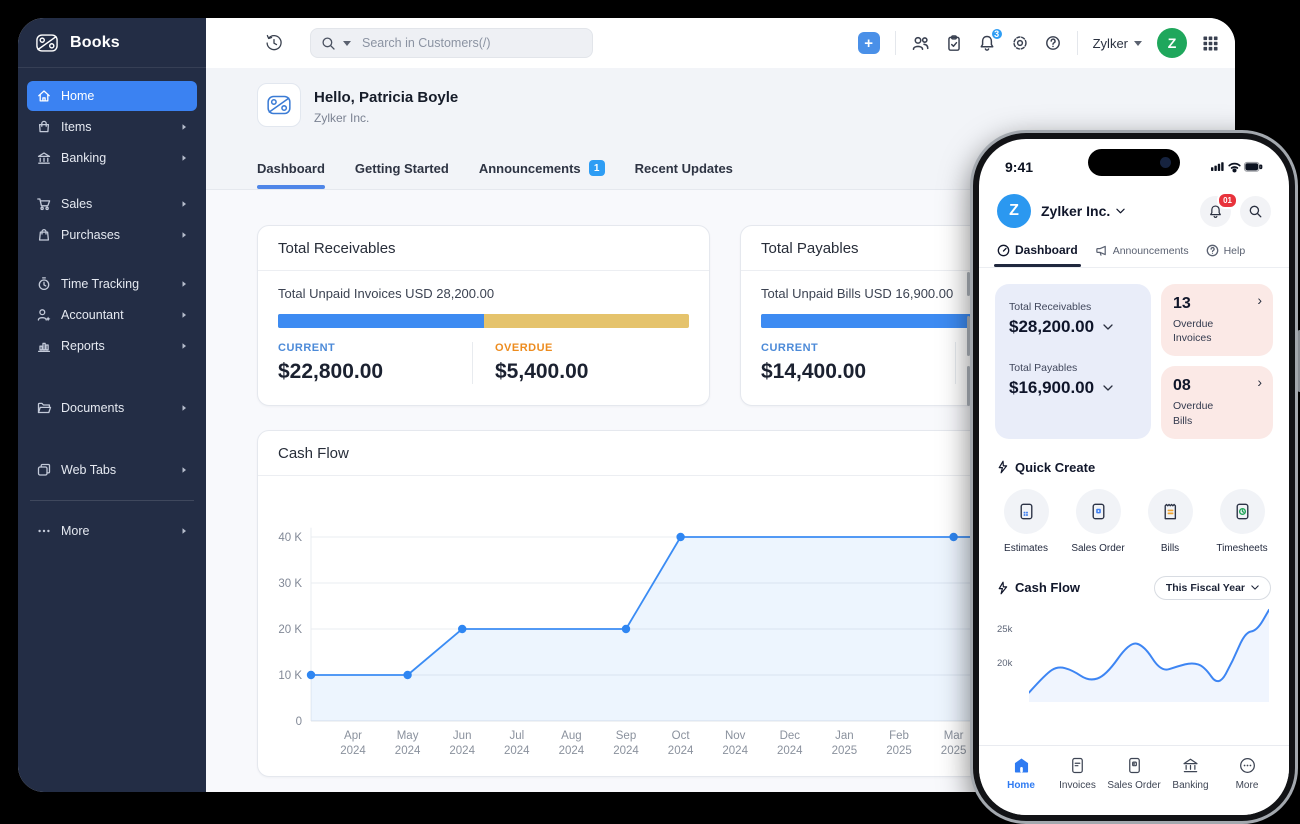  I want to click on sidebar-item-purchases: Purchases, so click(112, 235).